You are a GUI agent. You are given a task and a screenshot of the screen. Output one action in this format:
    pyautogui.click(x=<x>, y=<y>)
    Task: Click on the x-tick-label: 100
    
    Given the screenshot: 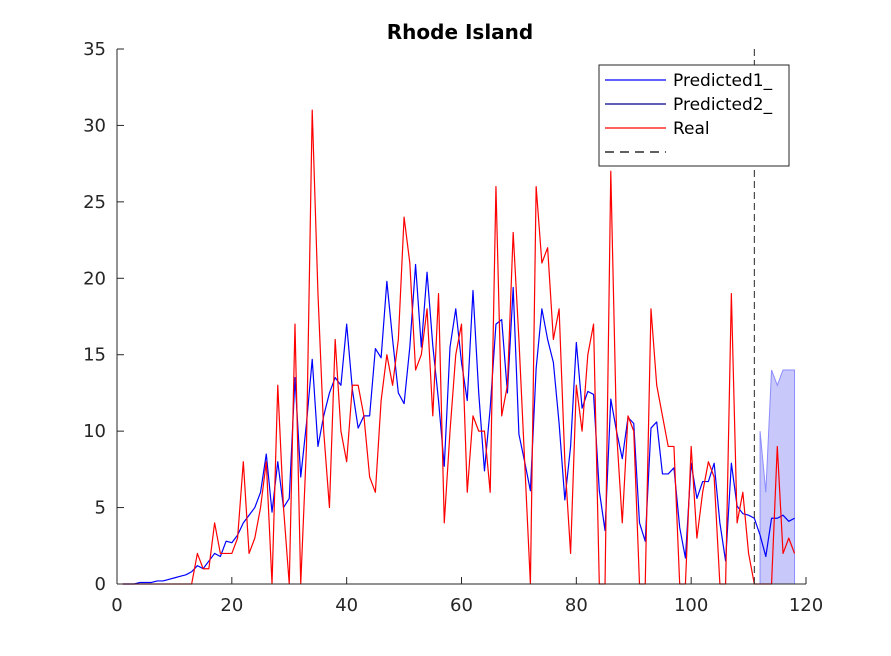 What is the action you would take?
    pyautogui.click(x=691, y=605)
    